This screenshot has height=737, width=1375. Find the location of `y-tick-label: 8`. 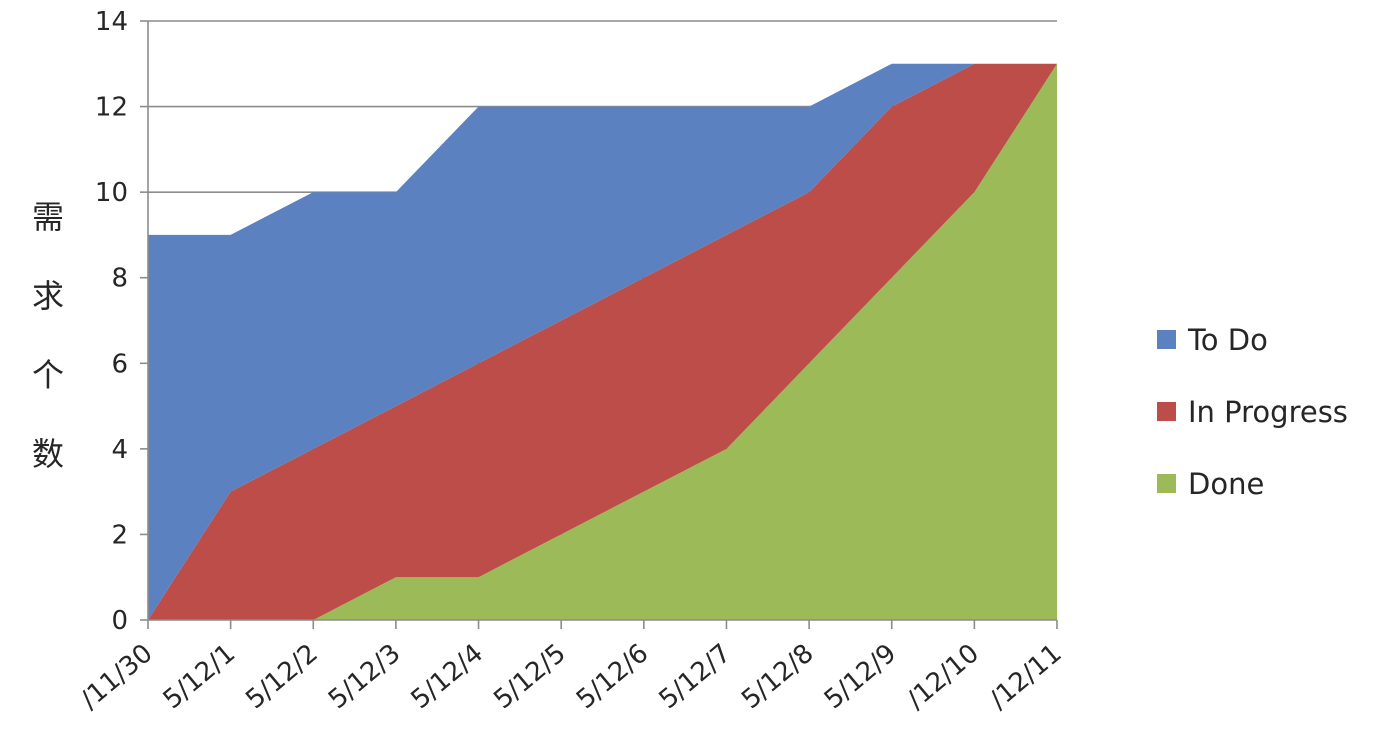

y-tick-label: 8 is located at coordinates (119, 279).